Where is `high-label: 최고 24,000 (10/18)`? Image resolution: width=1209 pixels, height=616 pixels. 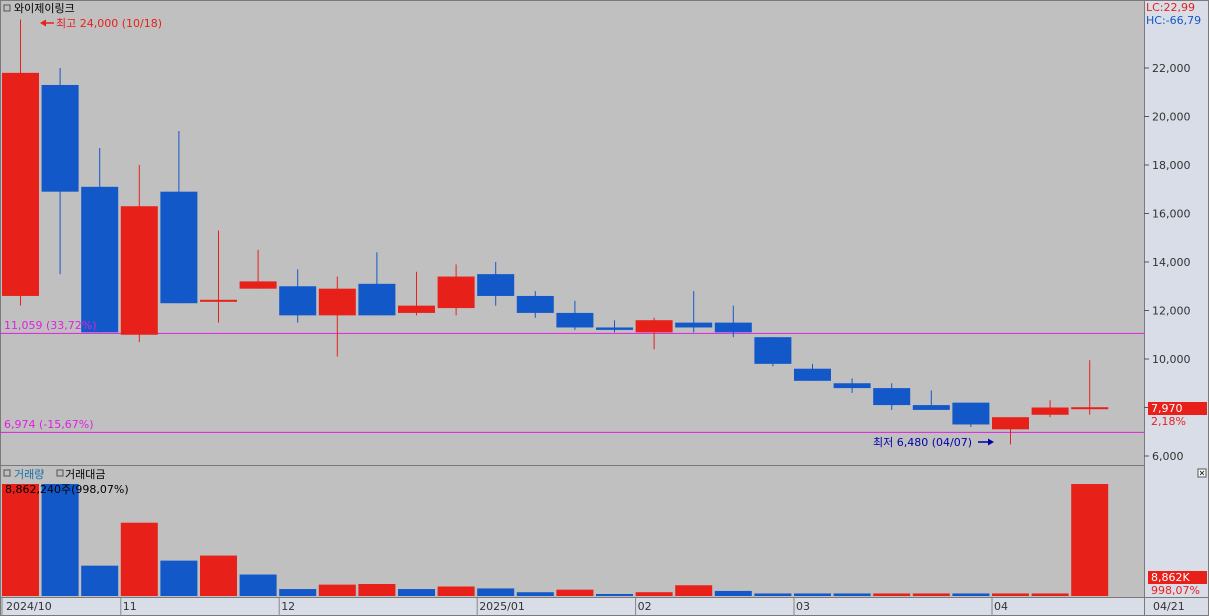 high-label: 최고 24,000 (10/18) is located at coordinates (109, 23).